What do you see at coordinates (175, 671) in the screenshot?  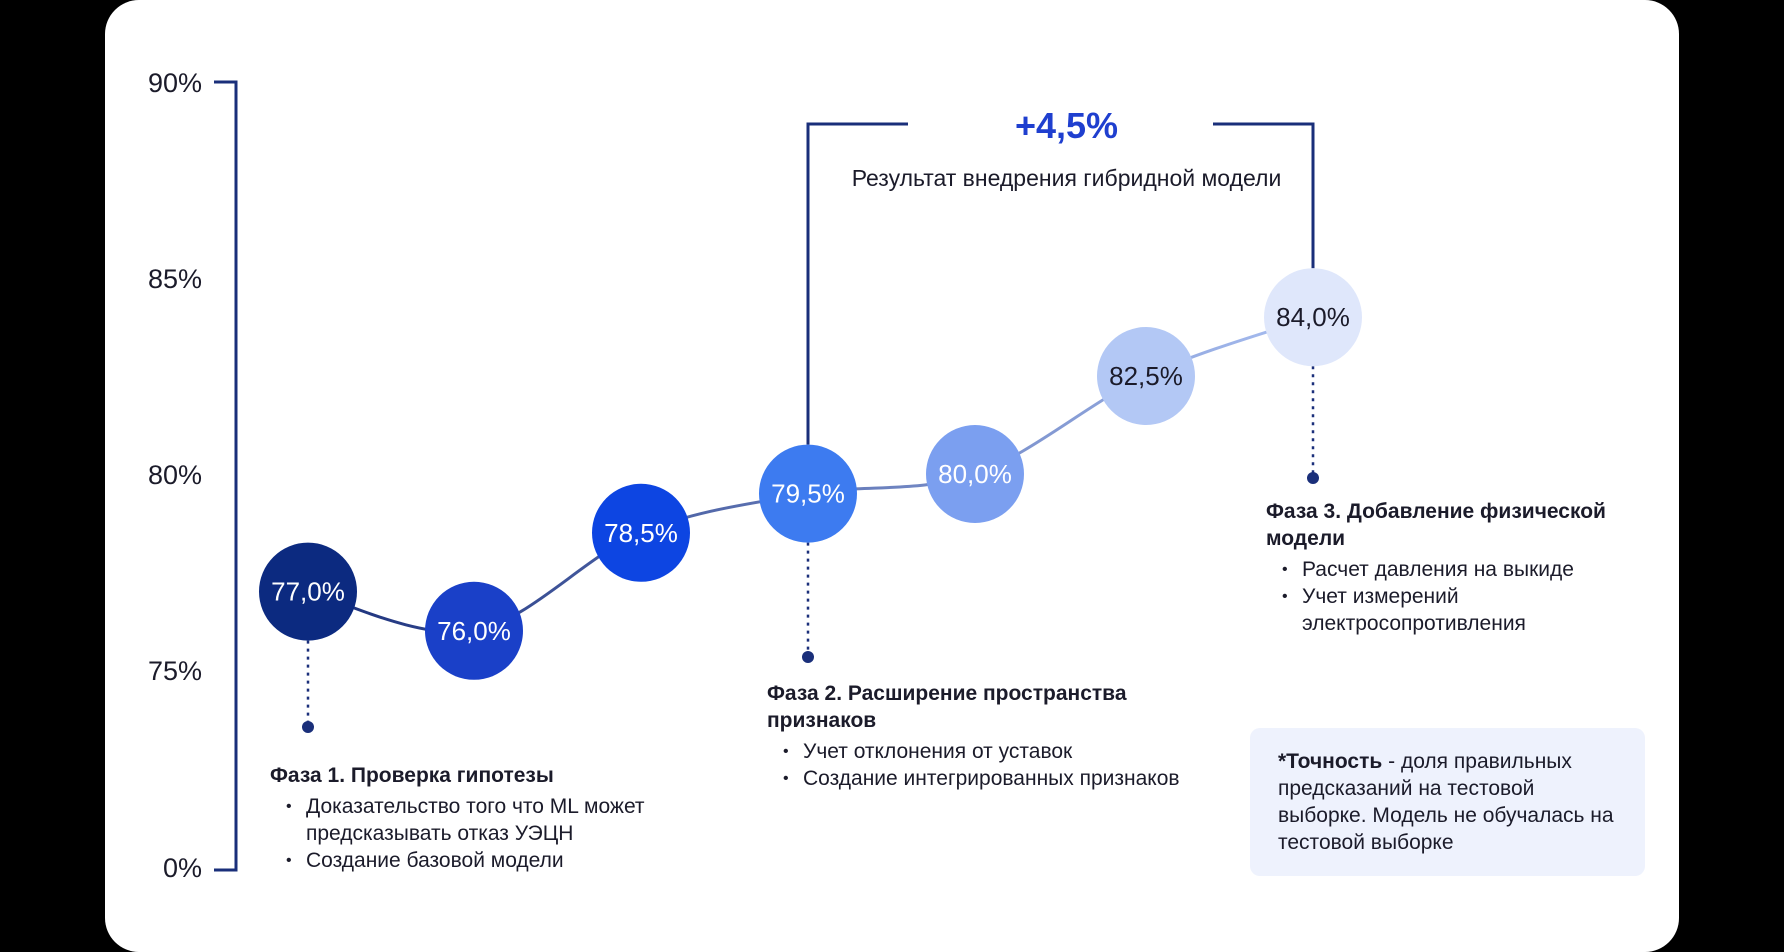 I see `y-tick-label: 75%` at bounding box center [175, 671].